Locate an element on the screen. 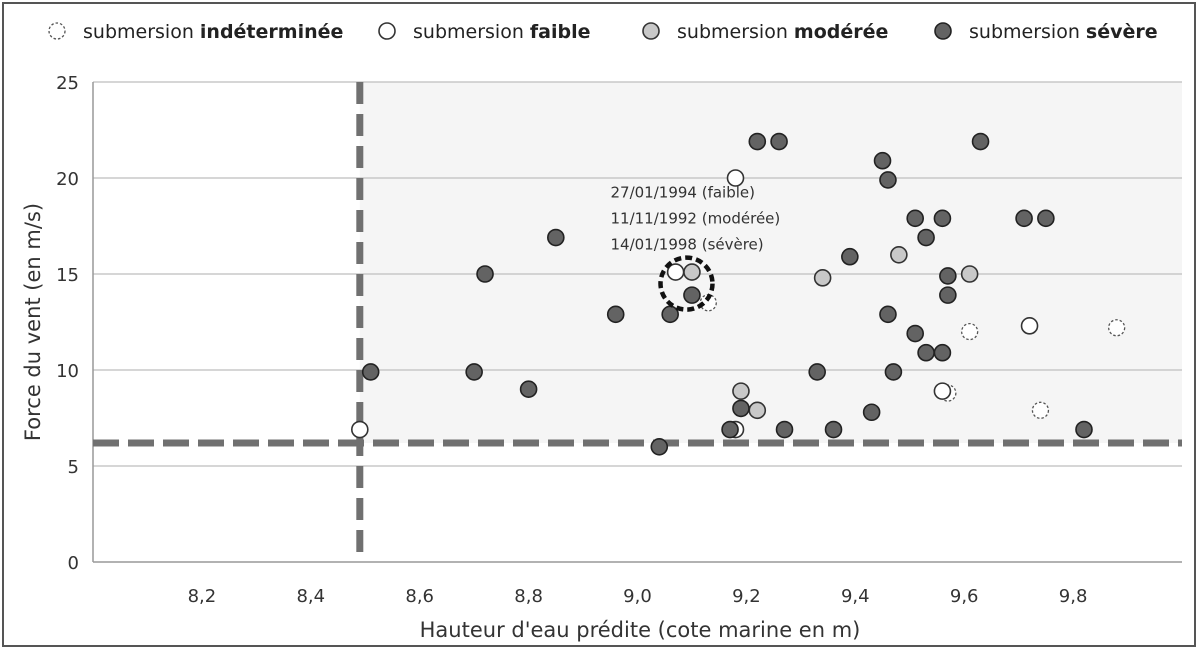 The width and height of the screenshot is (1200, 651). legend-category: faible is located at coordinates (560, 32).